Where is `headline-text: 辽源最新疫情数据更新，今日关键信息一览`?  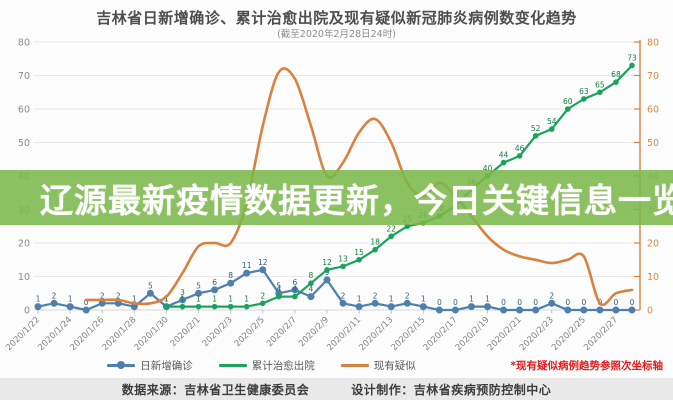
headline-text: 辽源最新疫情数据更新，今日关键信息一览 is located at coordinates (356, 200).